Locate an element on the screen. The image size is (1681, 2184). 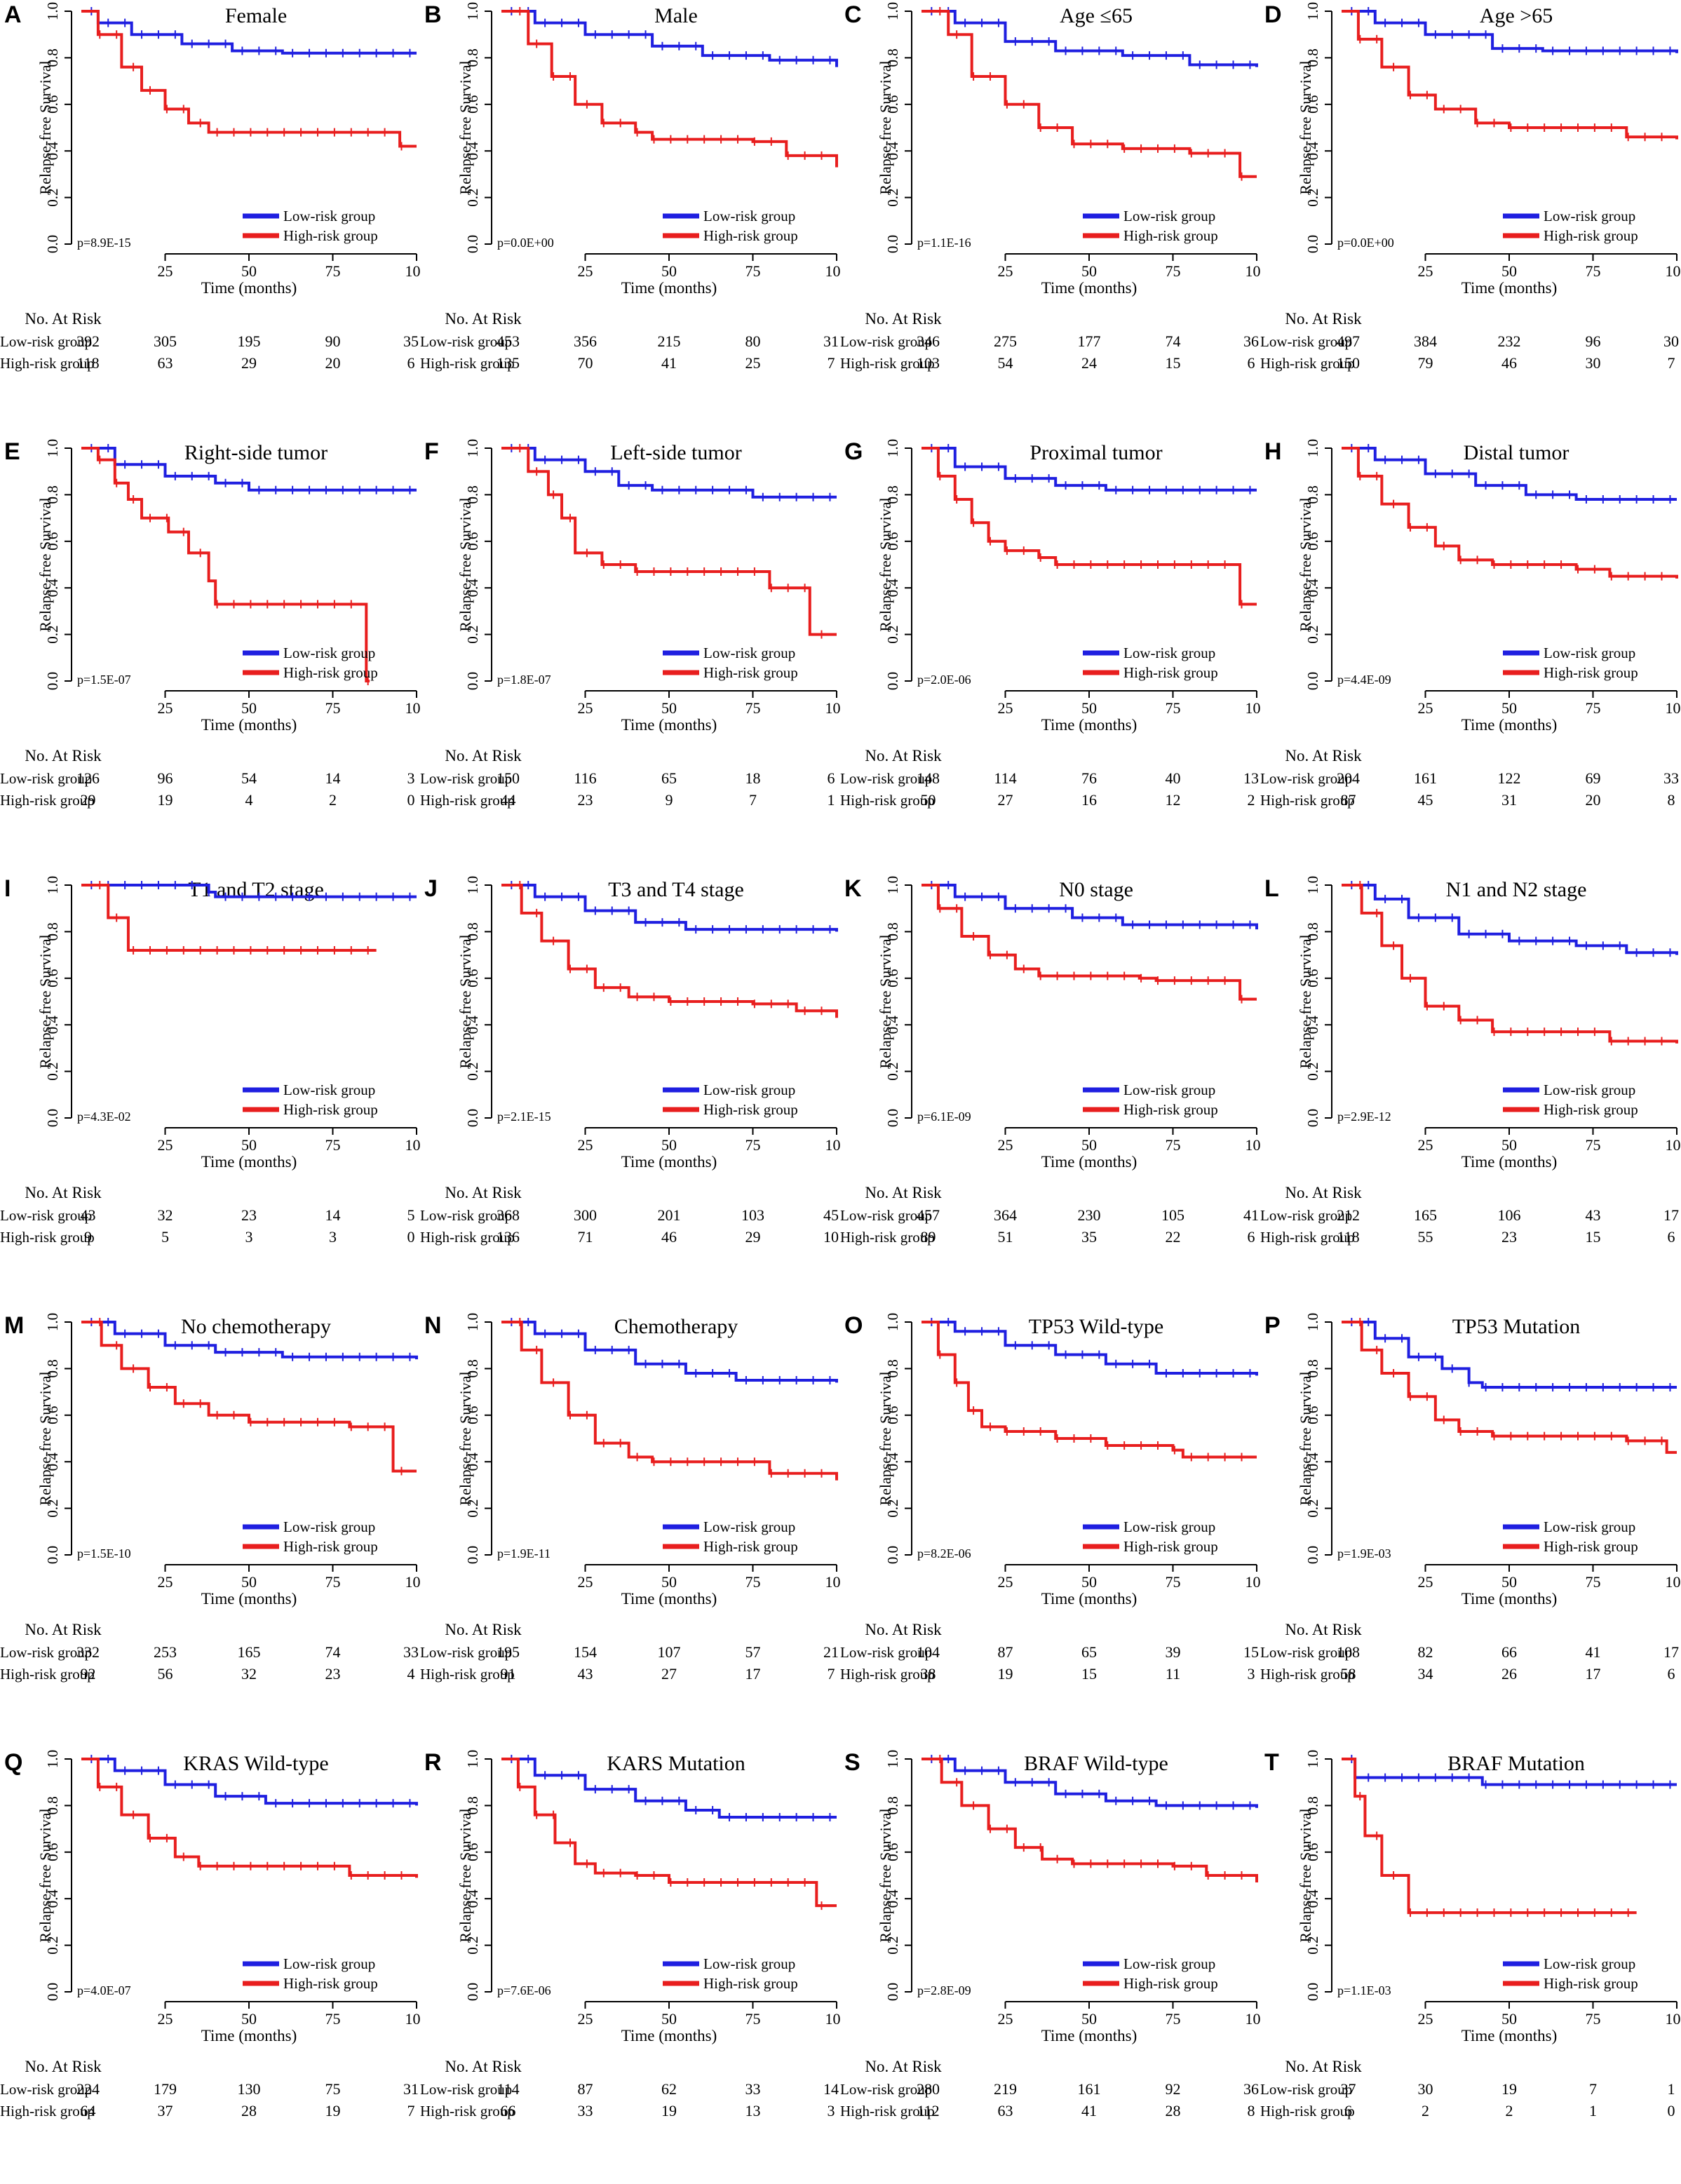
panel-letter: T is located at coordinates (1271, 1762).